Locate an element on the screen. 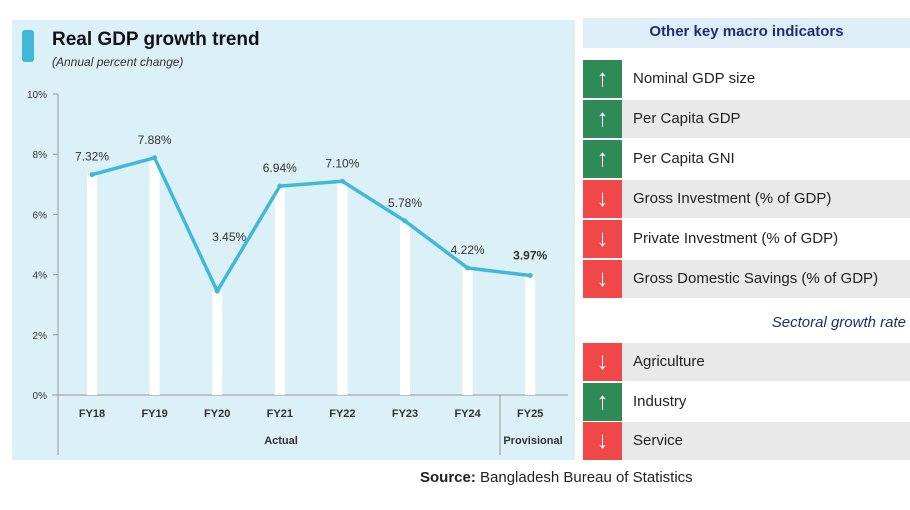 The height and width of the screenshot is (510, 910). data-label: 7.88% is located at coordinates (155, 140).